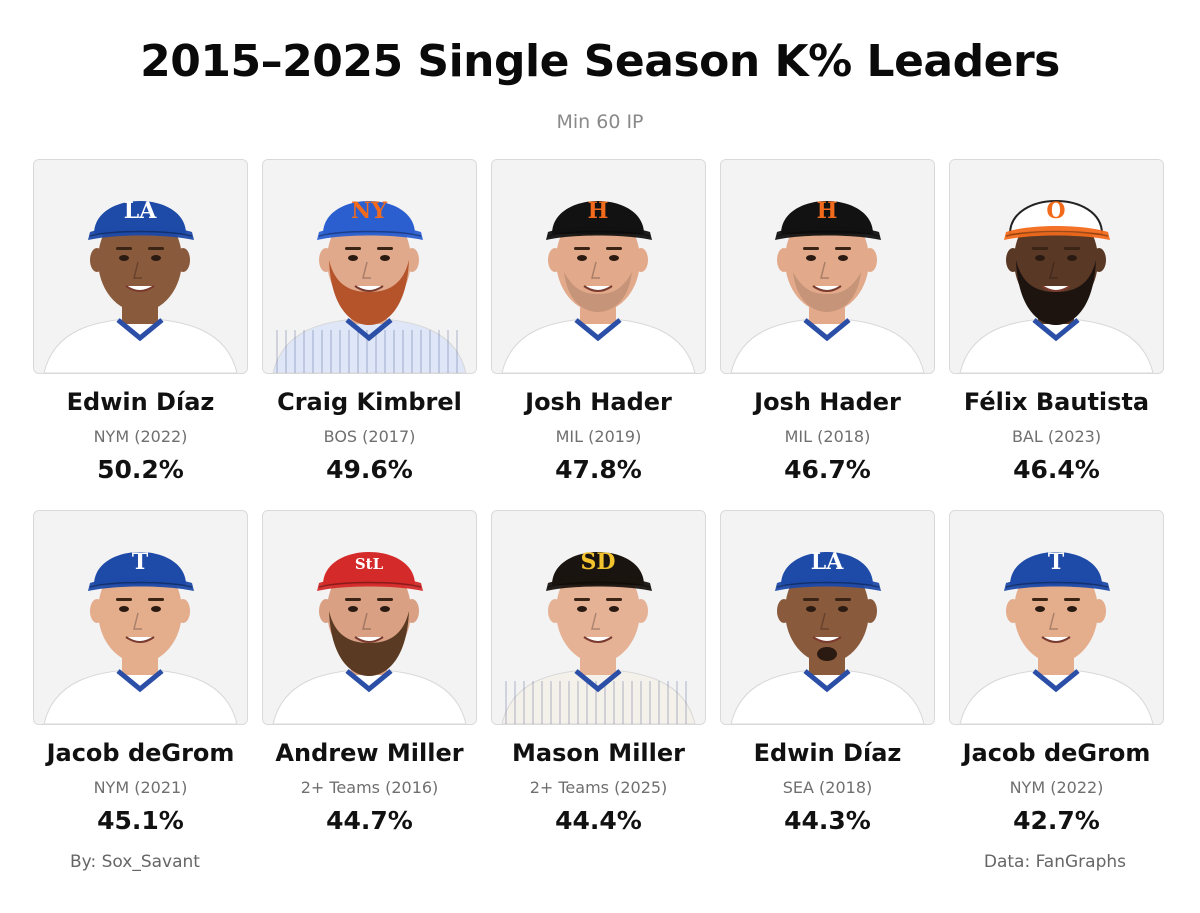 The image size is (1200, 913). I want to click on player-card: T Jacob deGrom NYM (2022) 42.7%, so click(1056, 675).